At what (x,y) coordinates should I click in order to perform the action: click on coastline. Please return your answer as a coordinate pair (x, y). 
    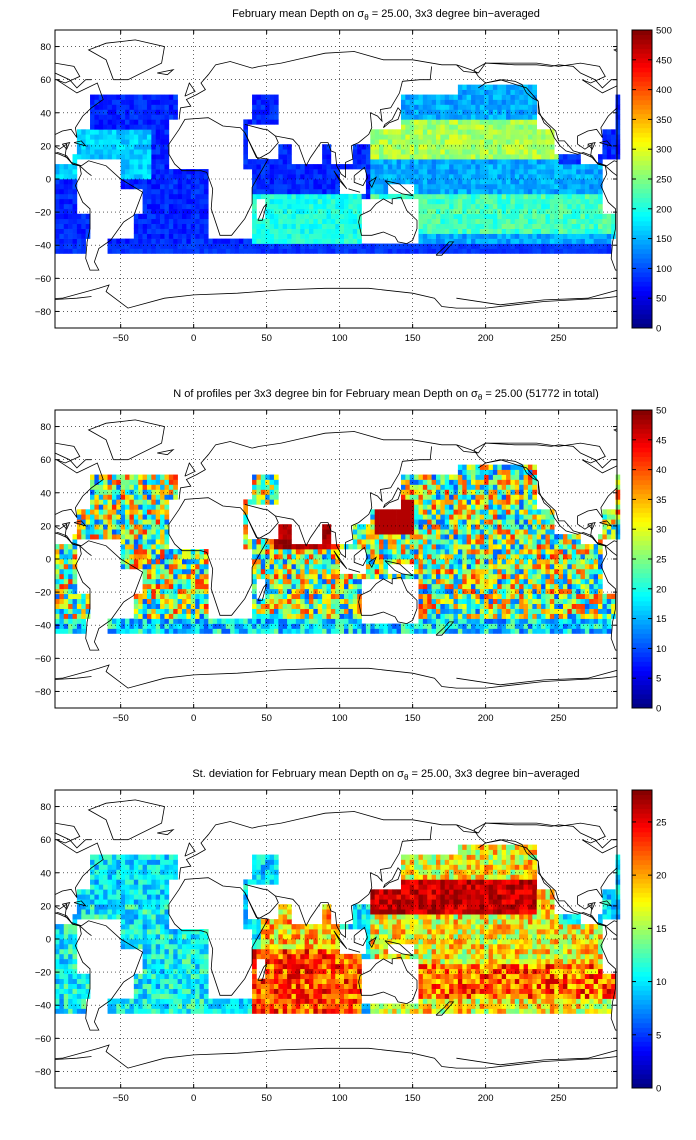
    Looking at the image, I should click on (68, 159).